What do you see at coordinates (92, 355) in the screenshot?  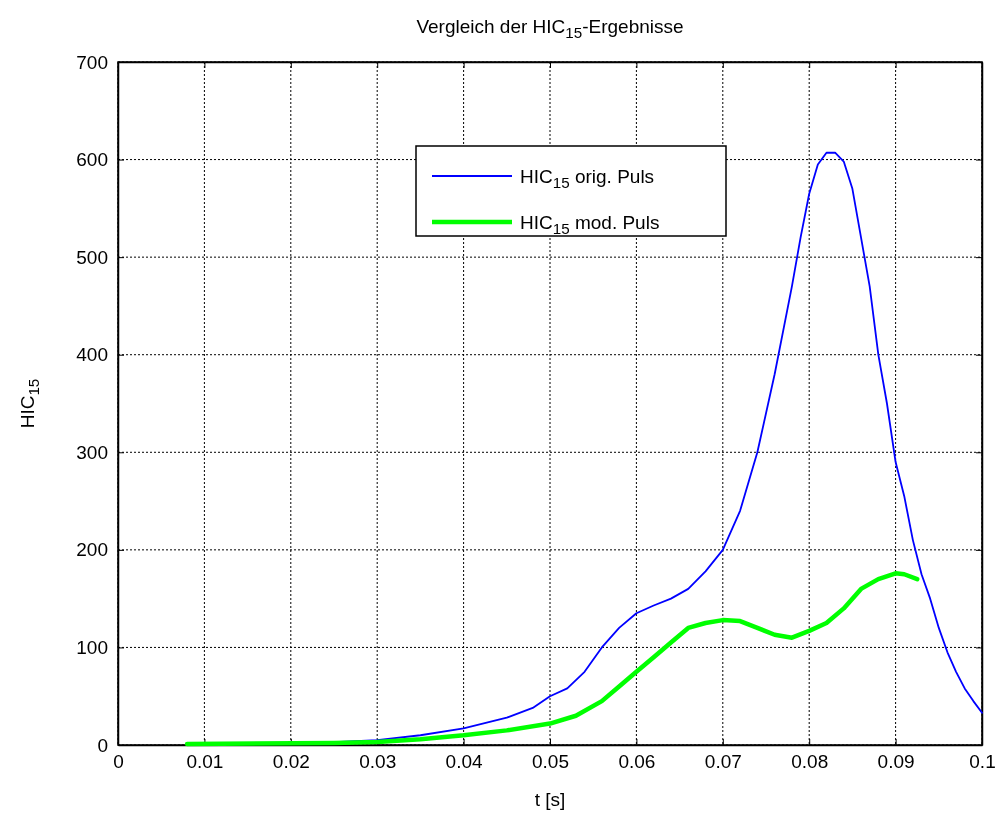 I see `y-tick-label: 400` at bounding box center [92, 355].